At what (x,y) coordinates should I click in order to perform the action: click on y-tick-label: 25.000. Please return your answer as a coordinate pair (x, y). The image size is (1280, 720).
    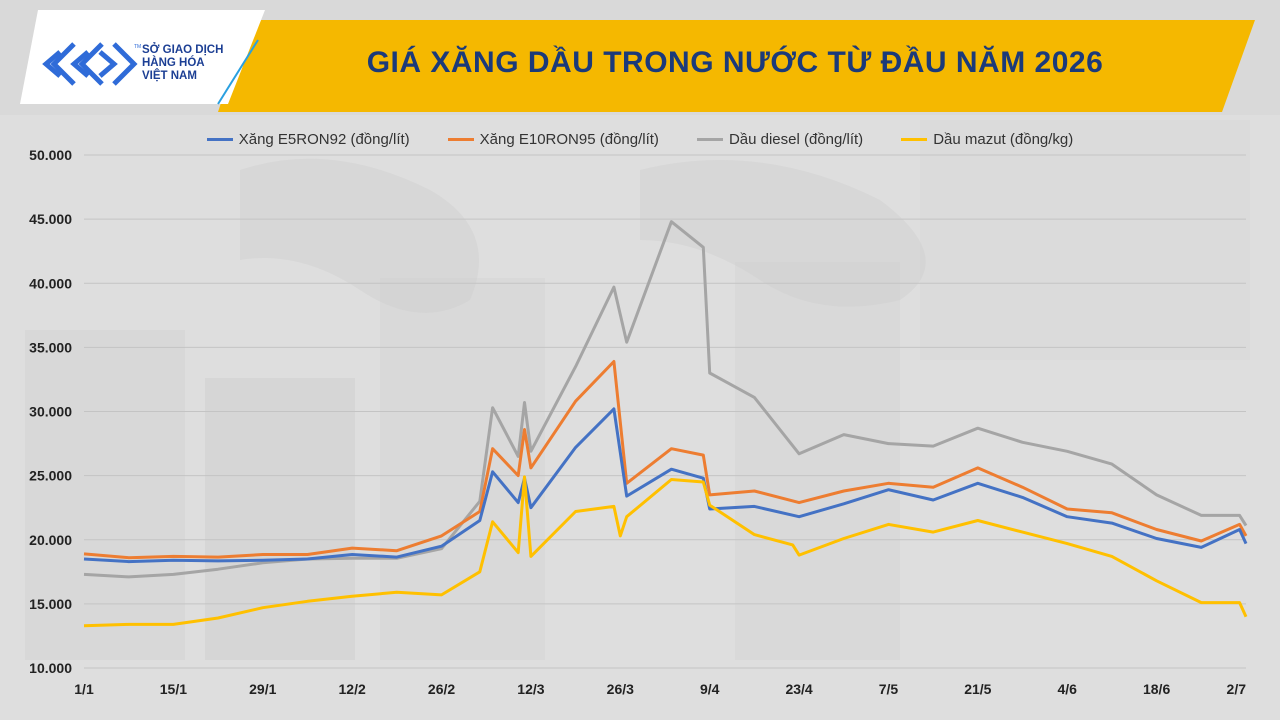
    Looking at the image, I should click on (50, 476).